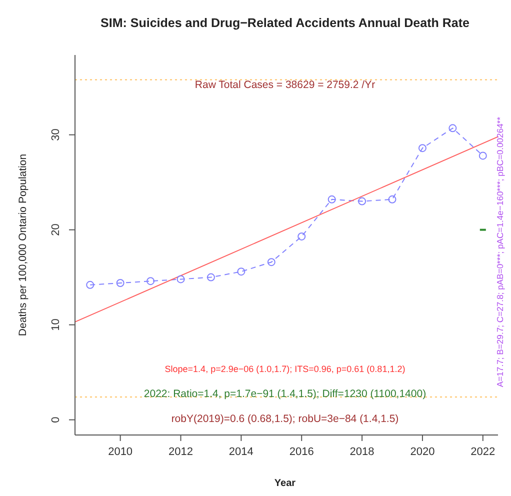 The width and height of the screenshot is (511, 496). Describe the element at coordinates (241, 452) in the screenshot. I see `x-tick-label: 2014` at that location.